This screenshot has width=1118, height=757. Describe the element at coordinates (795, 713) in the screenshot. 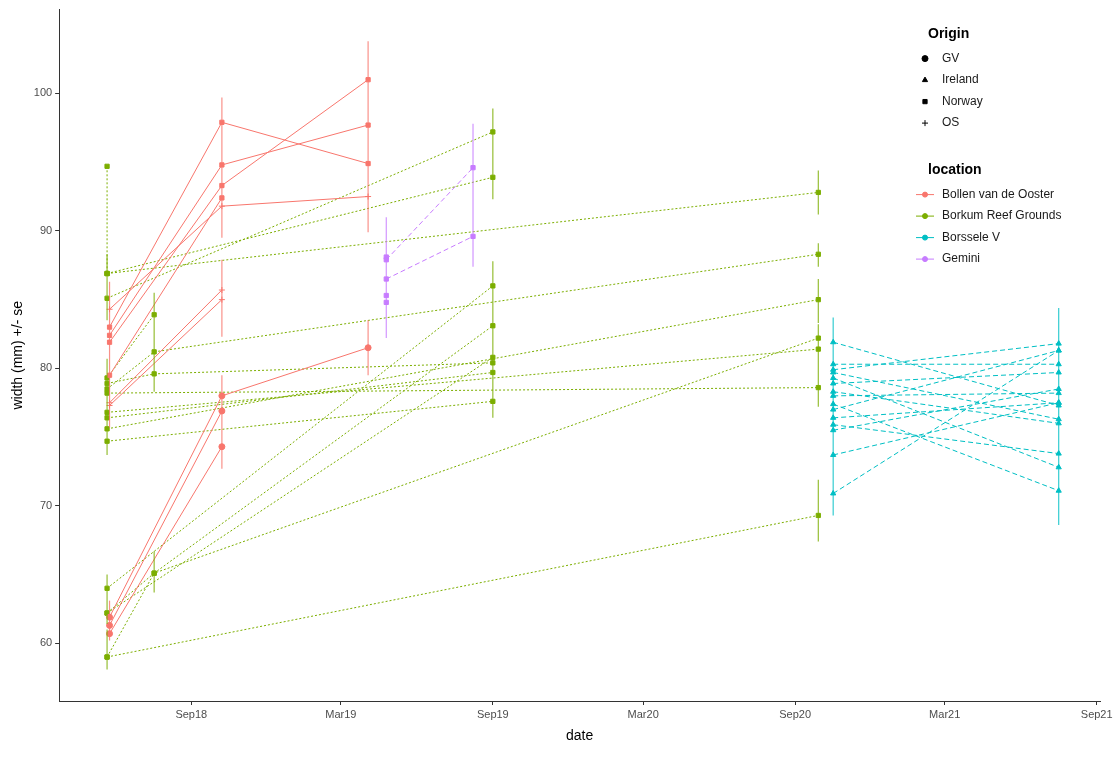

I see `x-tick-label: Sep20` at that location.